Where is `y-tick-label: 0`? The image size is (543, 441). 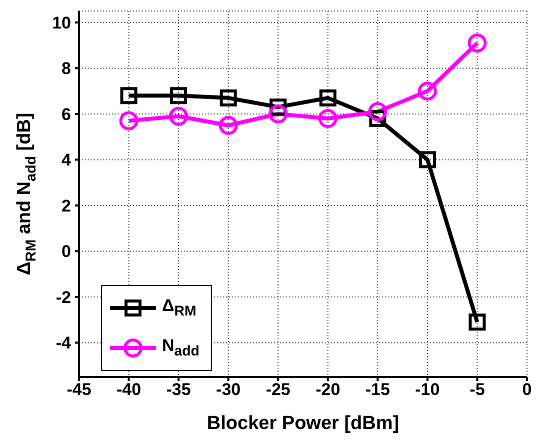
y-tick-label: 0 is located at coordinates (66, 252).